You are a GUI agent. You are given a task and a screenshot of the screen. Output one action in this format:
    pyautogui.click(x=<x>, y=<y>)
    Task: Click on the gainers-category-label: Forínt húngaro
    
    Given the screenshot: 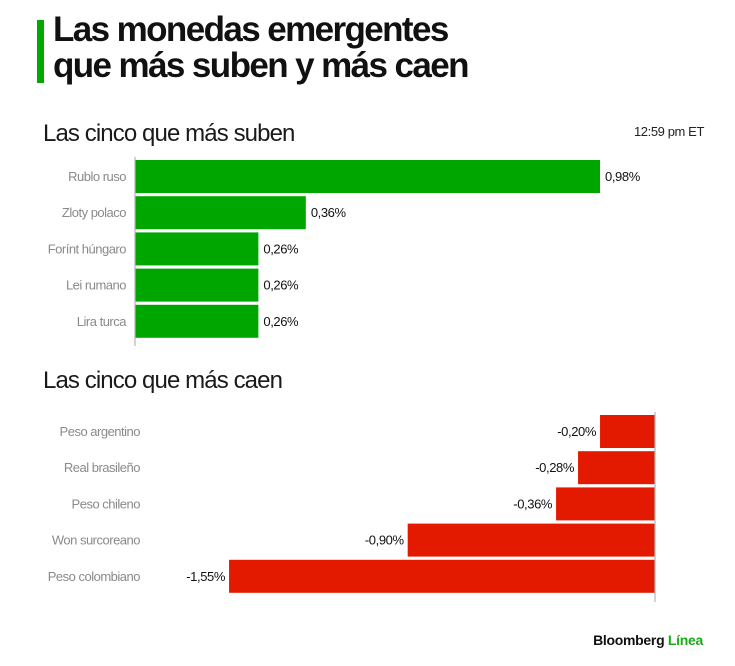 What is the action you would take?
    pyautogui.click(x=87, y=248)
    